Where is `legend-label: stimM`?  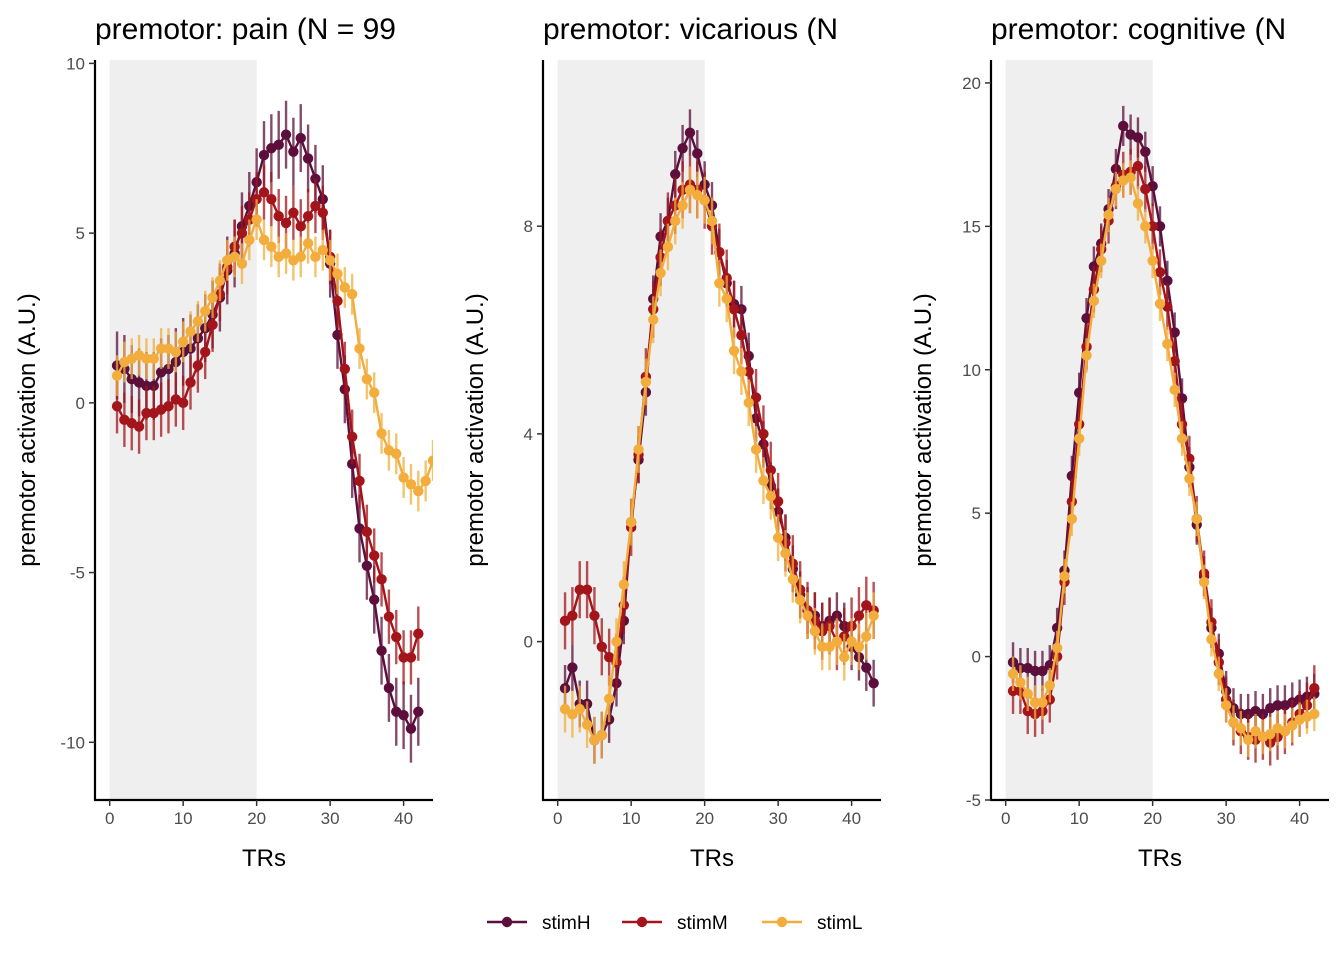 legend-label: stimM is located at coordinates (702, 923).